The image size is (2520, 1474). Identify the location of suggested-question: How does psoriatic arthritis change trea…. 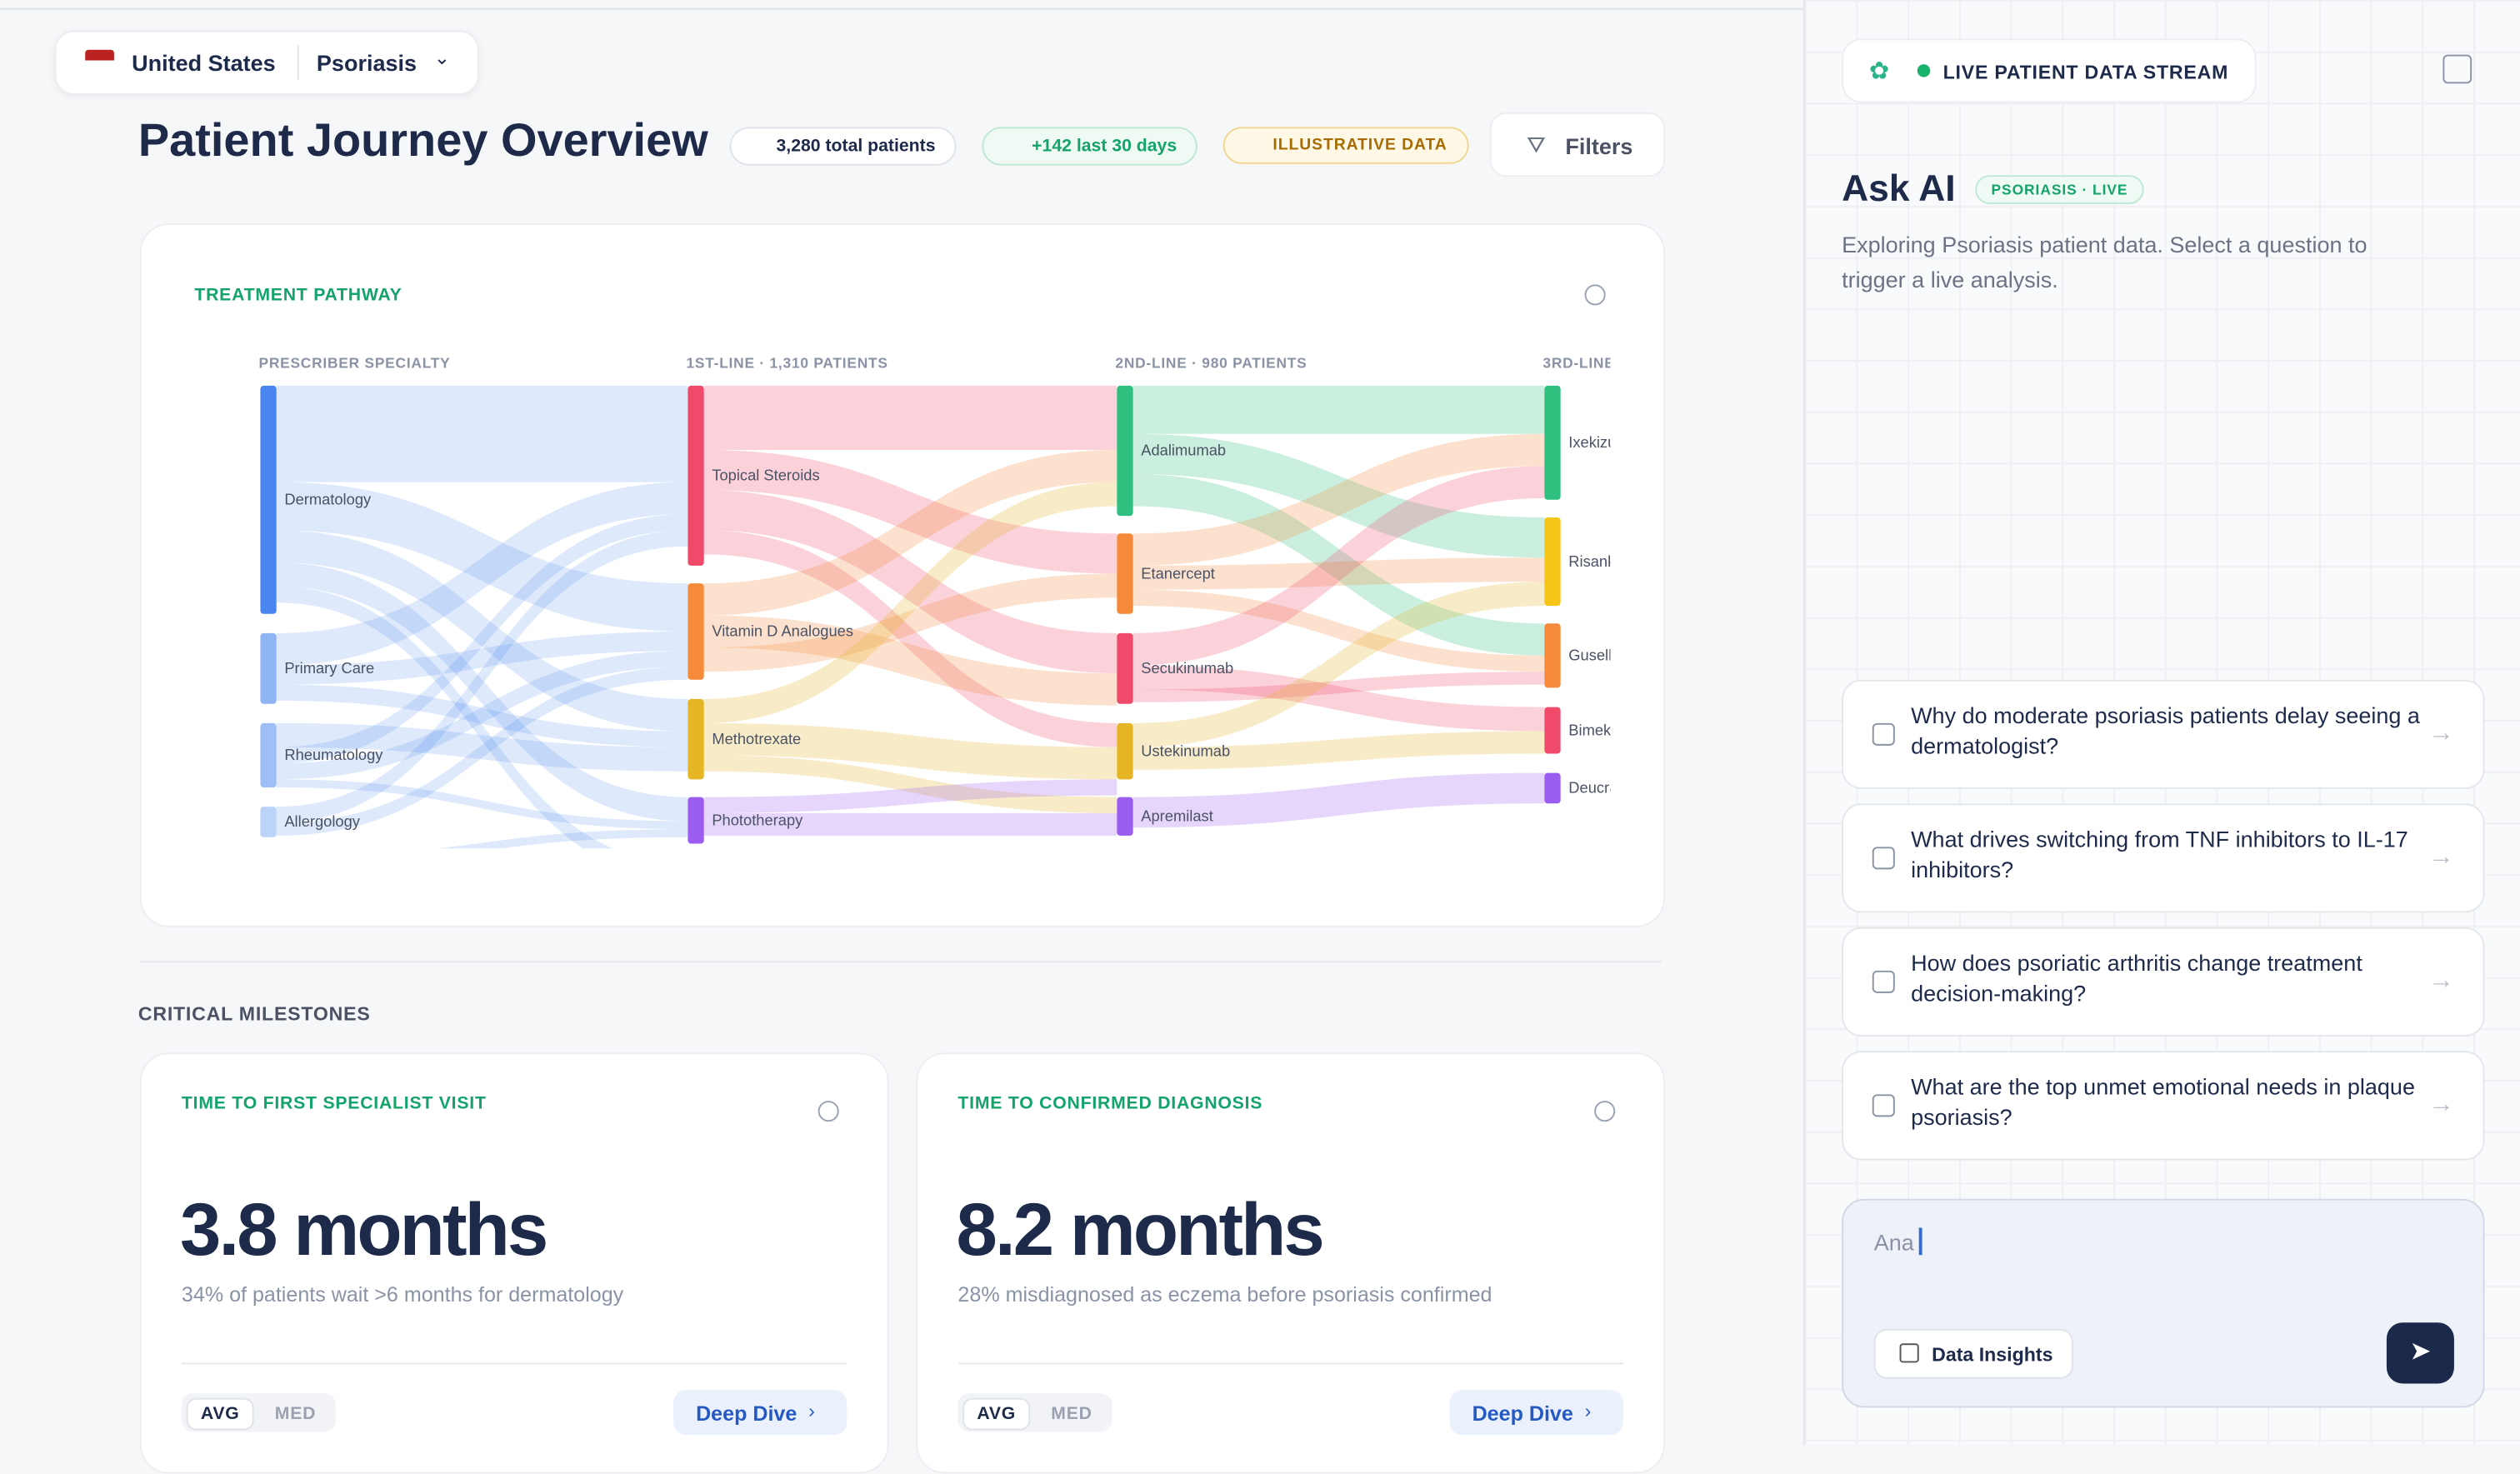
(2163, 982).